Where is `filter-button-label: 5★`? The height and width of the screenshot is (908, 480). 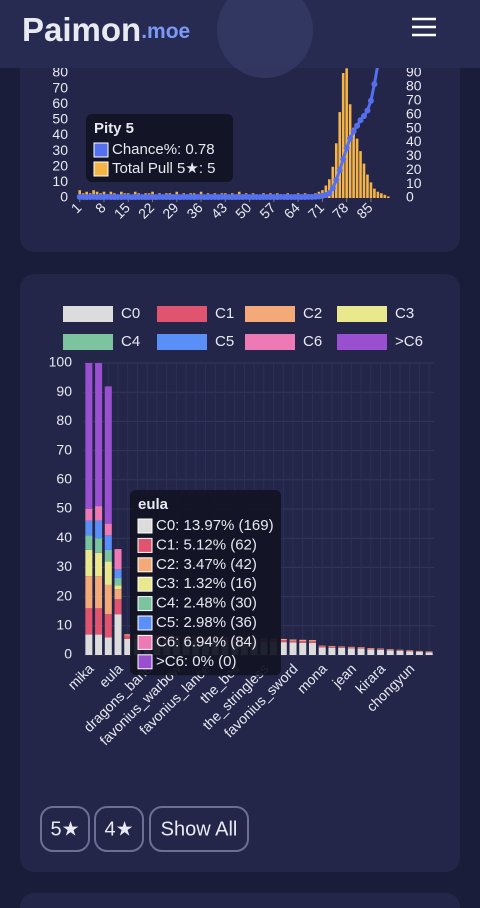
filter-button-label: 5★ is located at coordinates (64, 829).